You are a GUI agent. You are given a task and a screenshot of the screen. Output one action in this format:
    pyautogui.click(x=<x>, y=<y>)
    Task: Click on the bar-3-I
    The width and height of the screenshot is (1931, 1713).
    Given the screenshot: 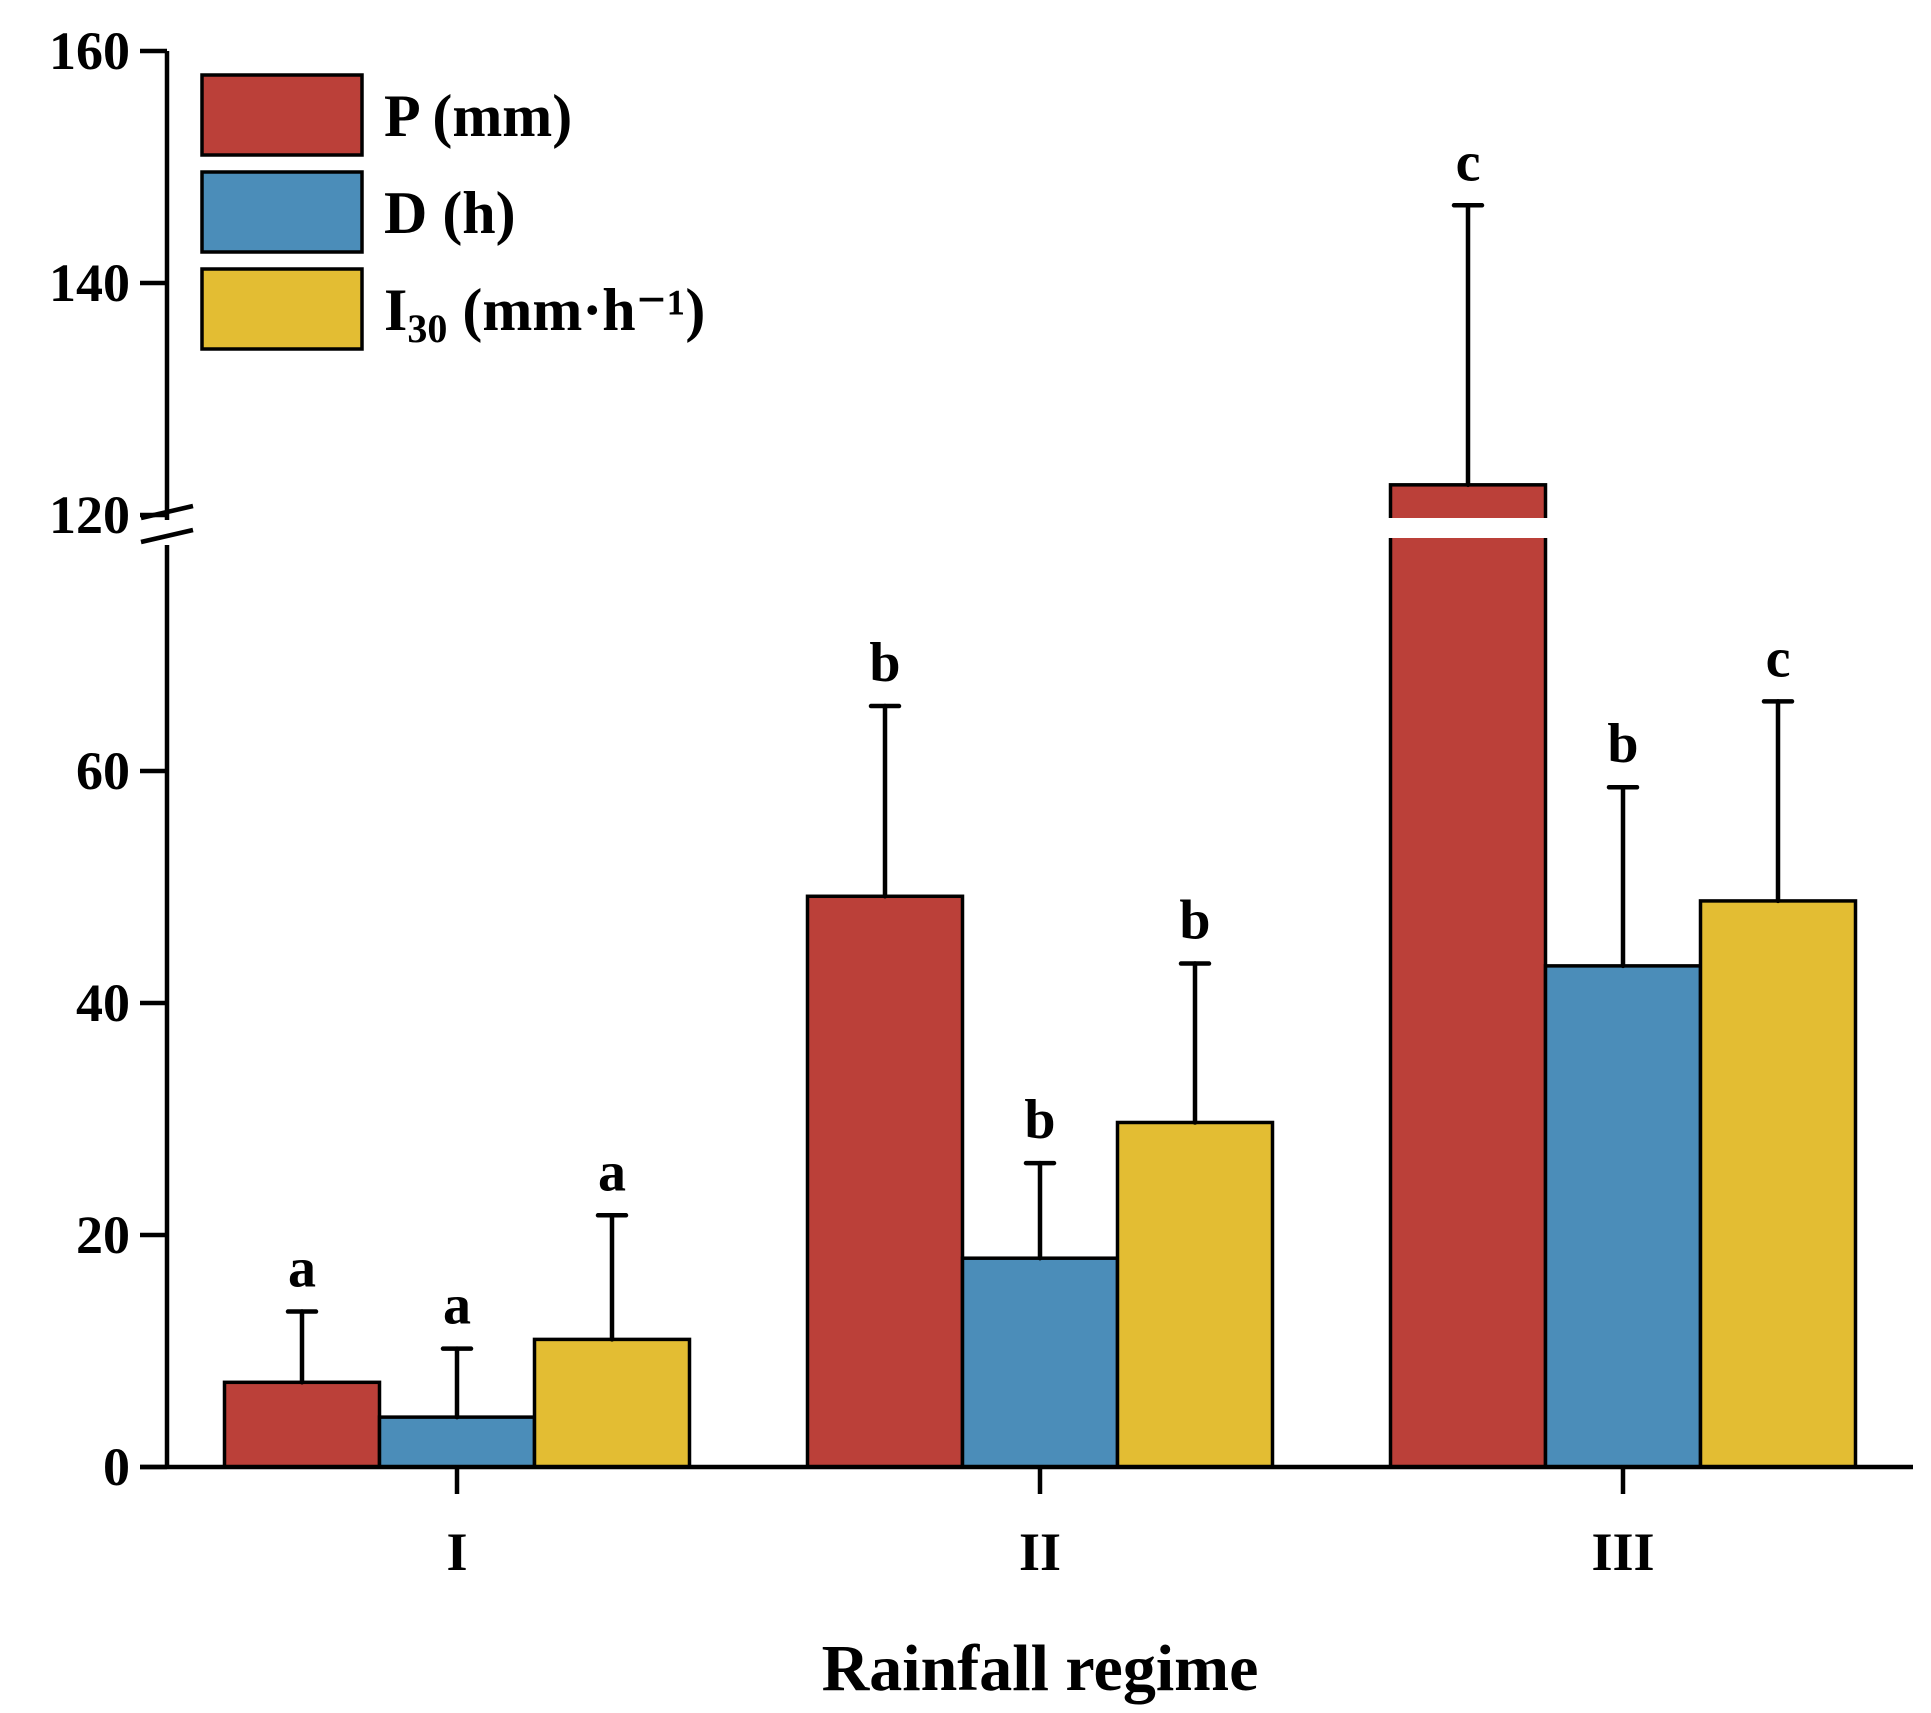 What is the action you would take?
    pyautogui.click(x=612, y=1403)
    